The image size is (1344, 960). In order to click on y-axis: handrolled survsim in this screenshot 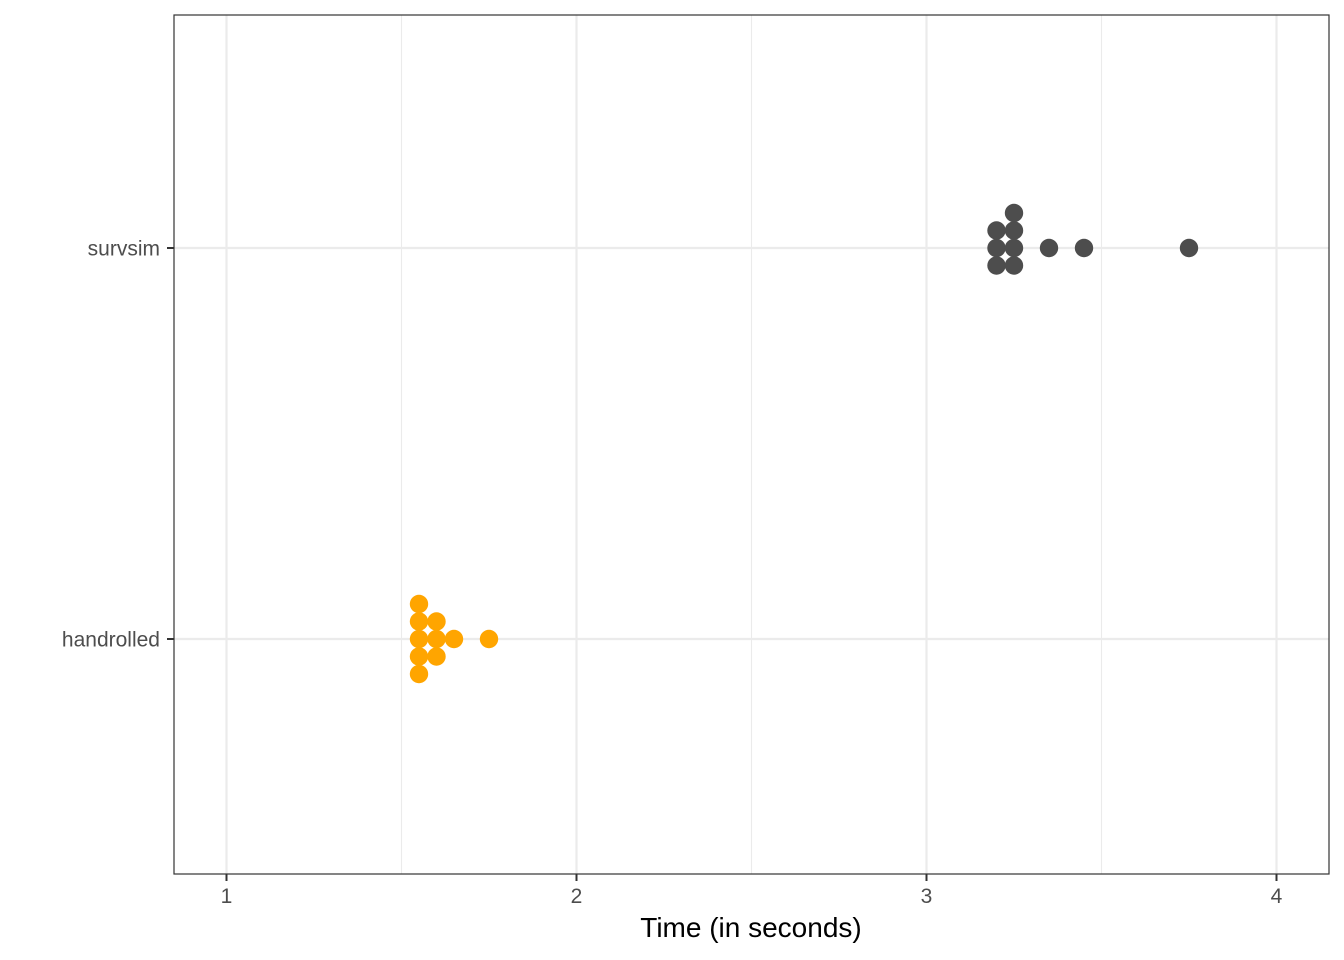, I will do `click(118, 445)`.